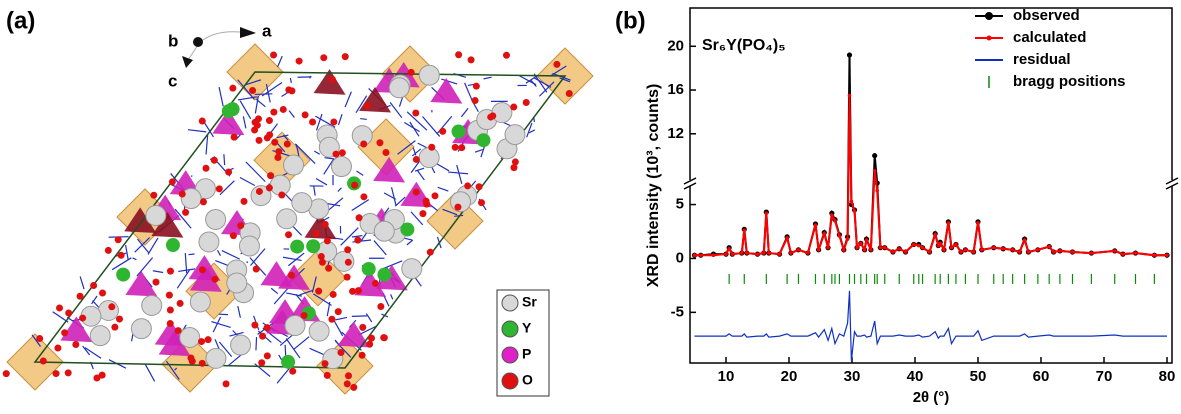 This screenshot has width=1181, height=414. What do you see at coordinates (789, 376) in the screenshot?
I see `x-tick-label: 20` at bounding box center [789, 376].